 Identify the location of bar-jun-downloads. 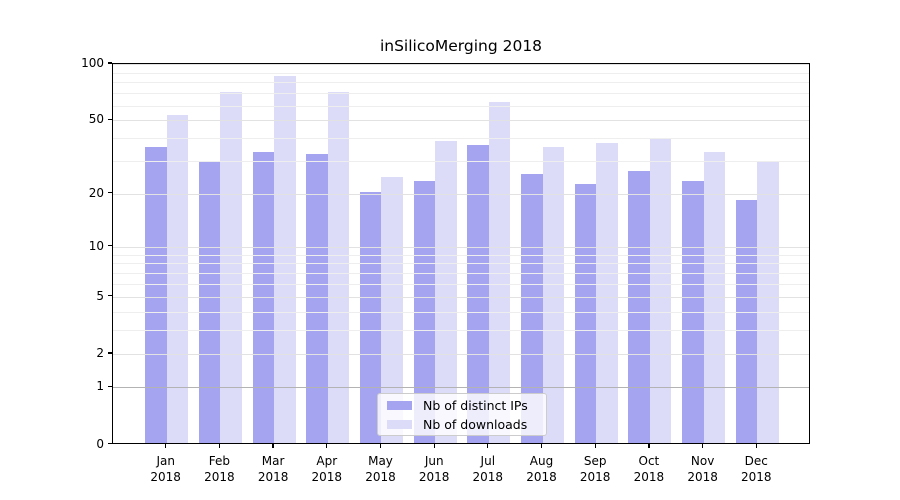
(446, 291).